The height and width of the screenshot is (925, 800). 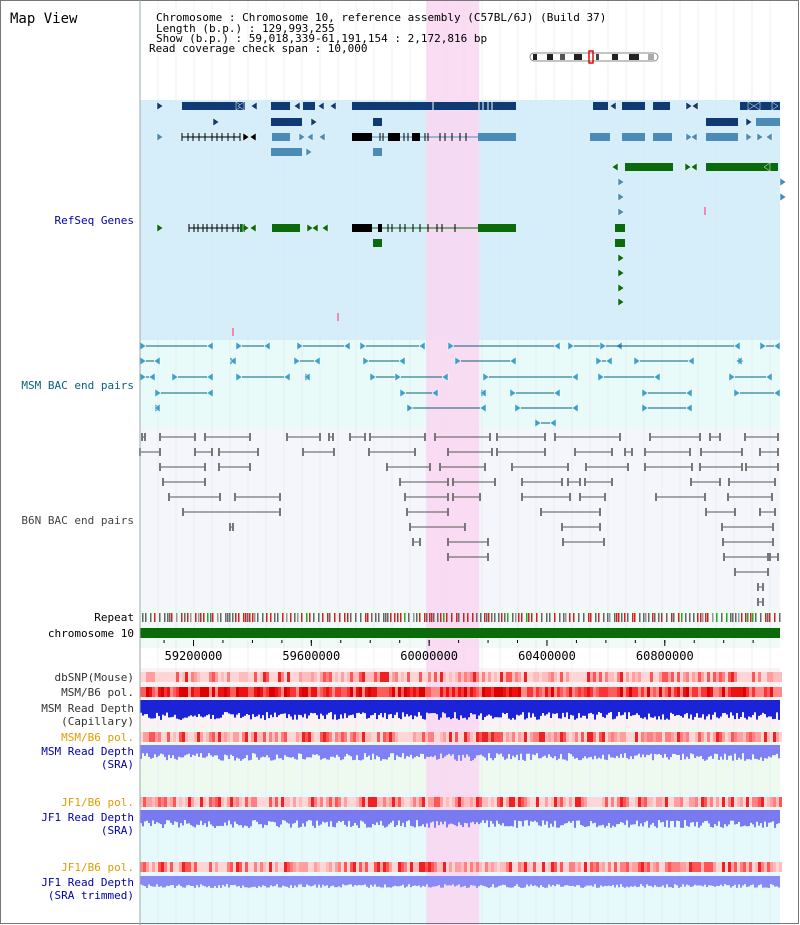 I want to click on chromosome-bar, so click(x=460, y=633).